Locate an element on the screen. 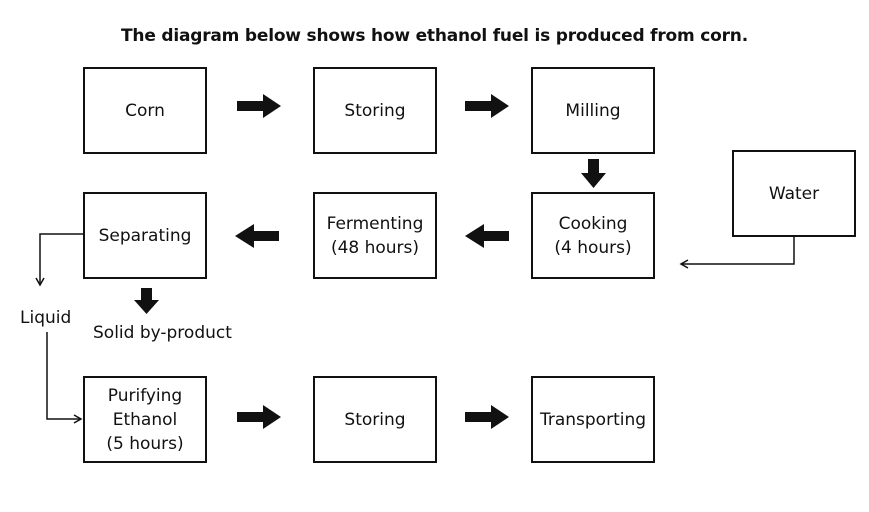  step-transporting: Transporting is located at coordinates (593, 419).